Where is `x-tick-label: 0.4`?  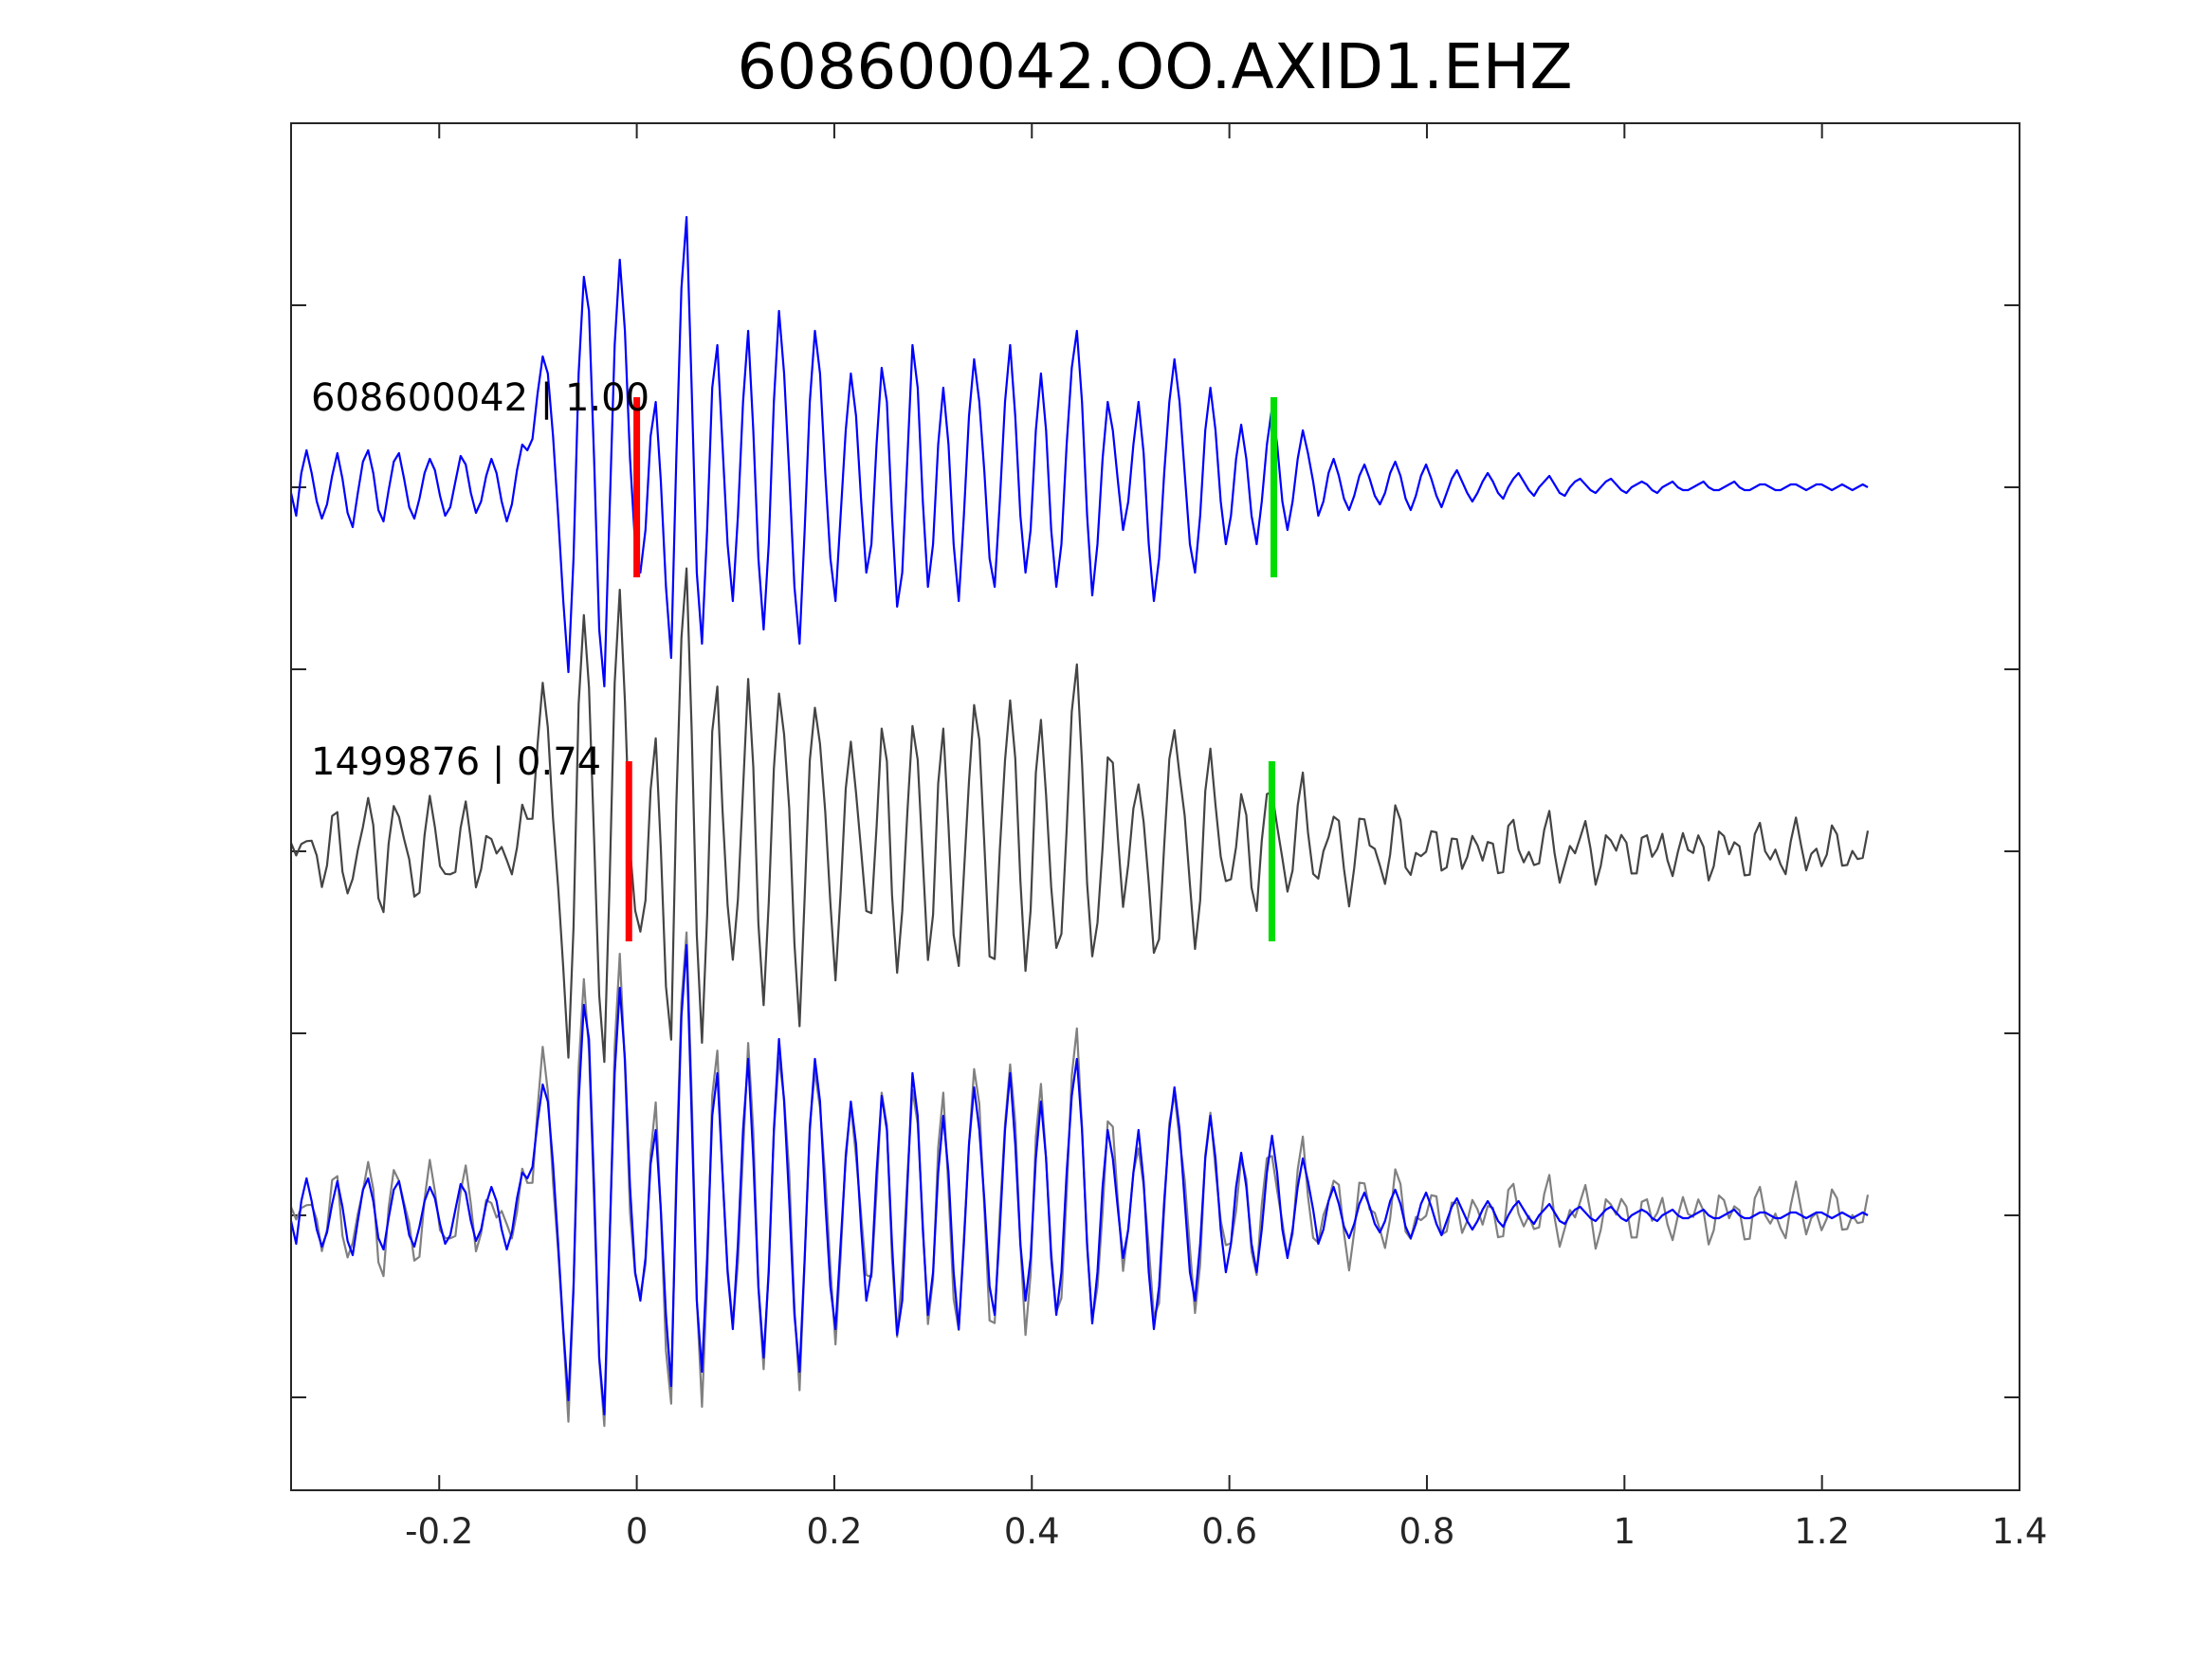 x-tick-label: 0.4 is located at coordinates (1032, 1531).